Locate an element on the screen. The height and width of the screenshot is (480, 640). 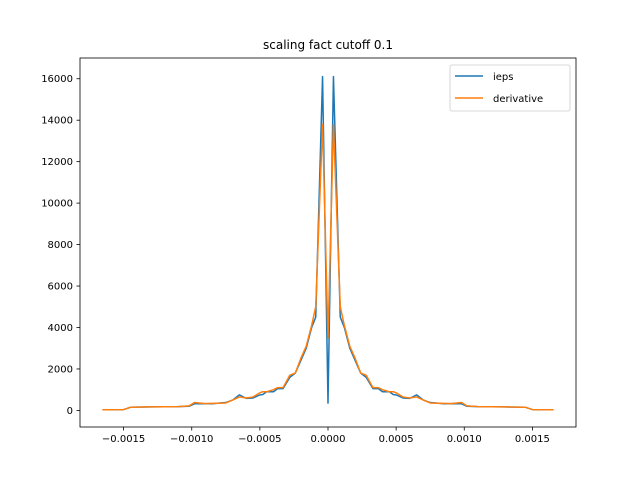
legend-label-derivative: derivative is located at coordinates (518, 99).